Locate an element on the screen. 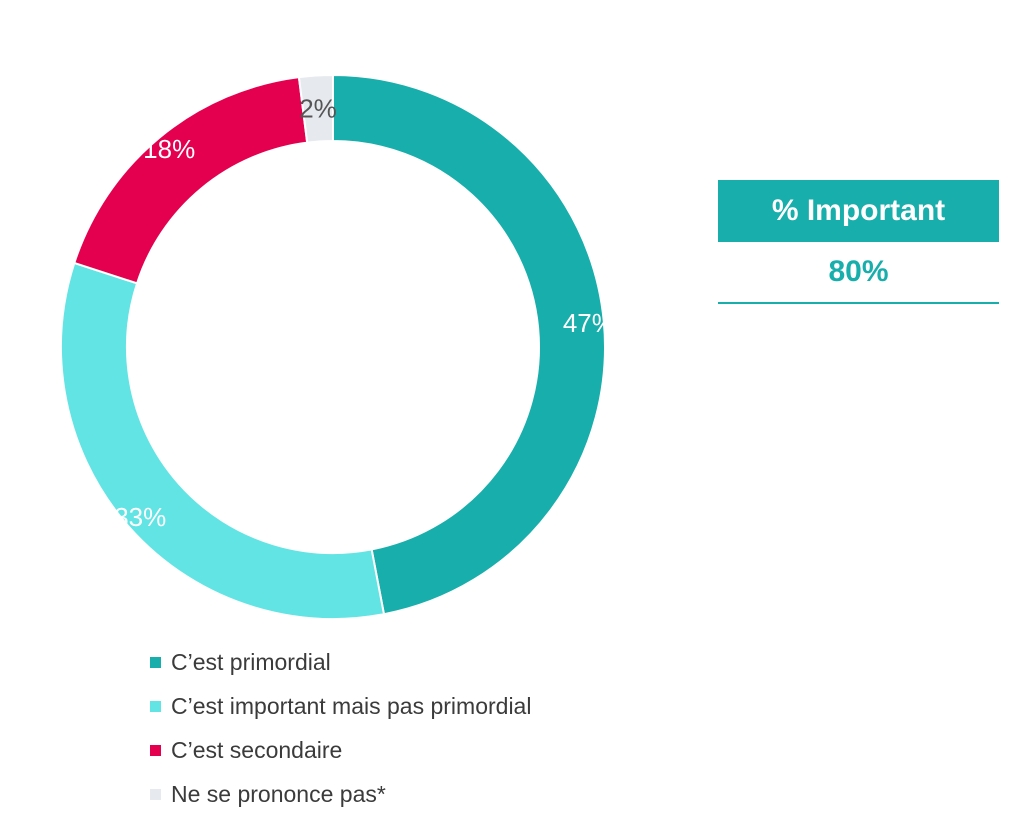 The height and width of the screenshot is (836, 1024). kpi-box: % Important 80% is located at coordinates (858, 242).